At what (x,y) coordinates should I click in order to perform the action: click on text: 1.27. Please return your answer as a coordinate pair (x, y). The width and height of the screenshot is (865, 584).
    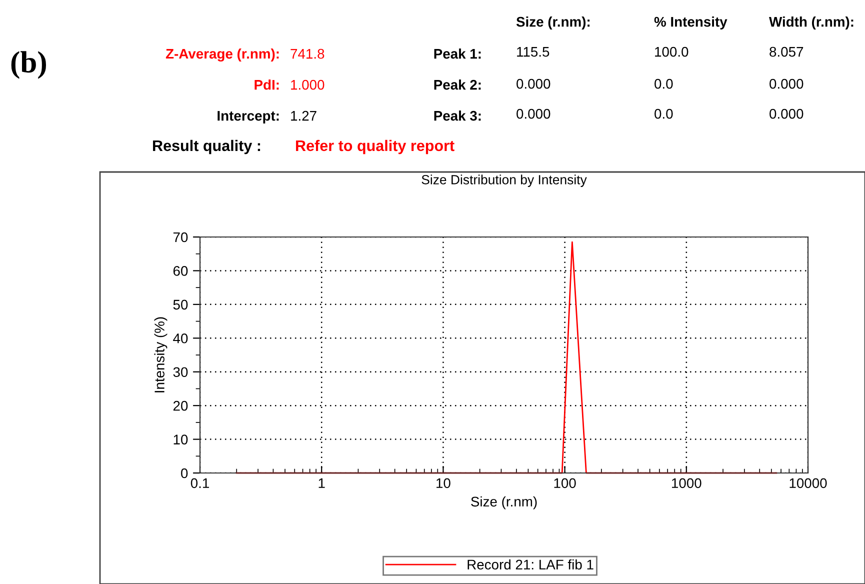
    Looking at the image, I should click on (303, 115).